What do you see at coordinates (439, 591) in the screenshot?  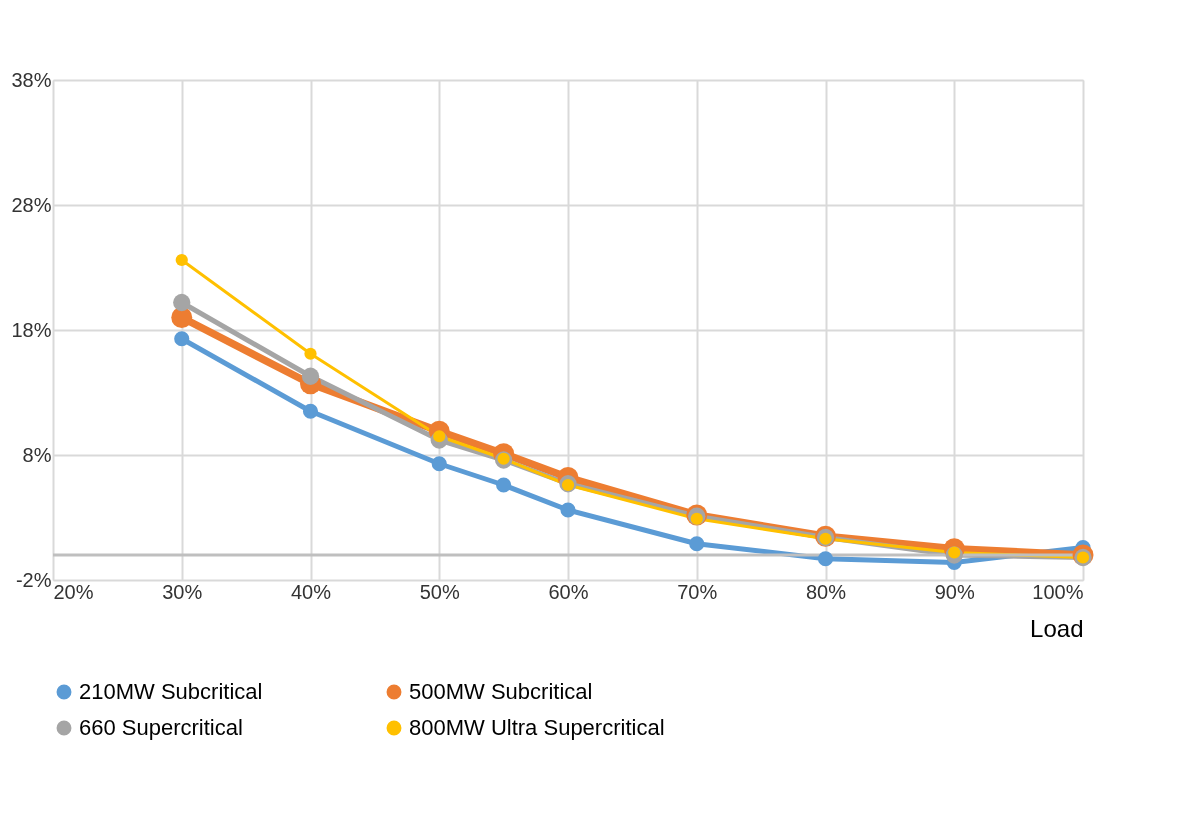 I see `x-tick-label: 50%` at bounding box center [439, 591].